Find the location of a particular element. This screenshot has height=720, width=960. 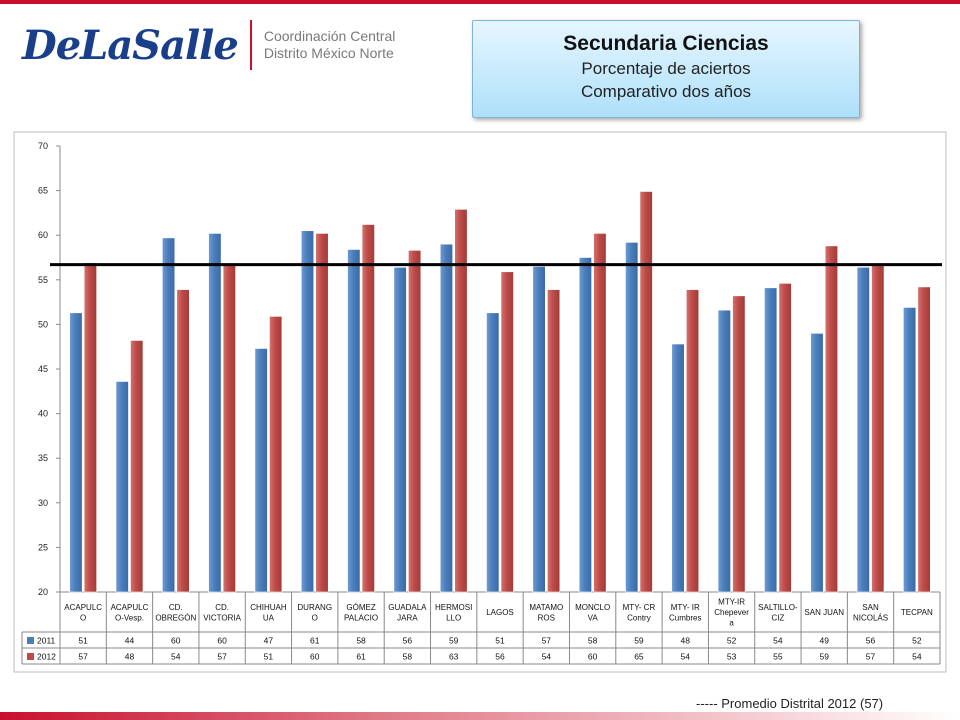

chart-subtitle-2: Comparativo dos años is located at coordinates (666, 91).